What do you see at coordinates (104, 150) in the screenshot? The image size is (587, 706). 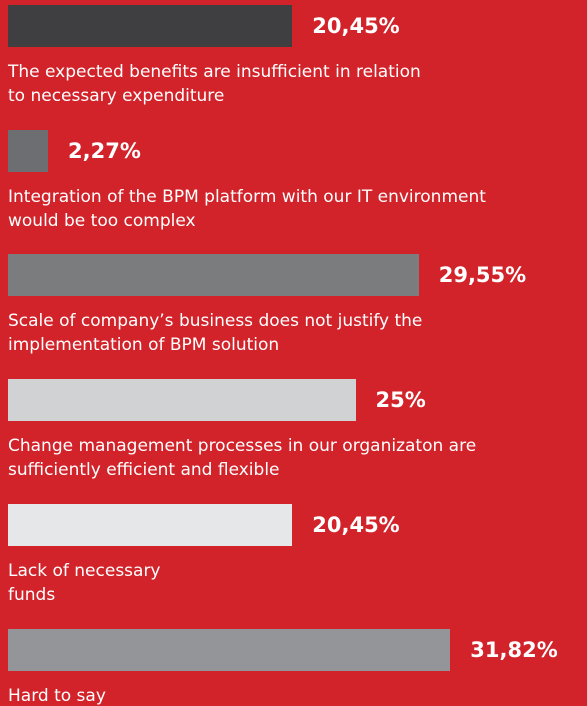 I see `value-label: 2,27%` at bounding box center [104, 150].